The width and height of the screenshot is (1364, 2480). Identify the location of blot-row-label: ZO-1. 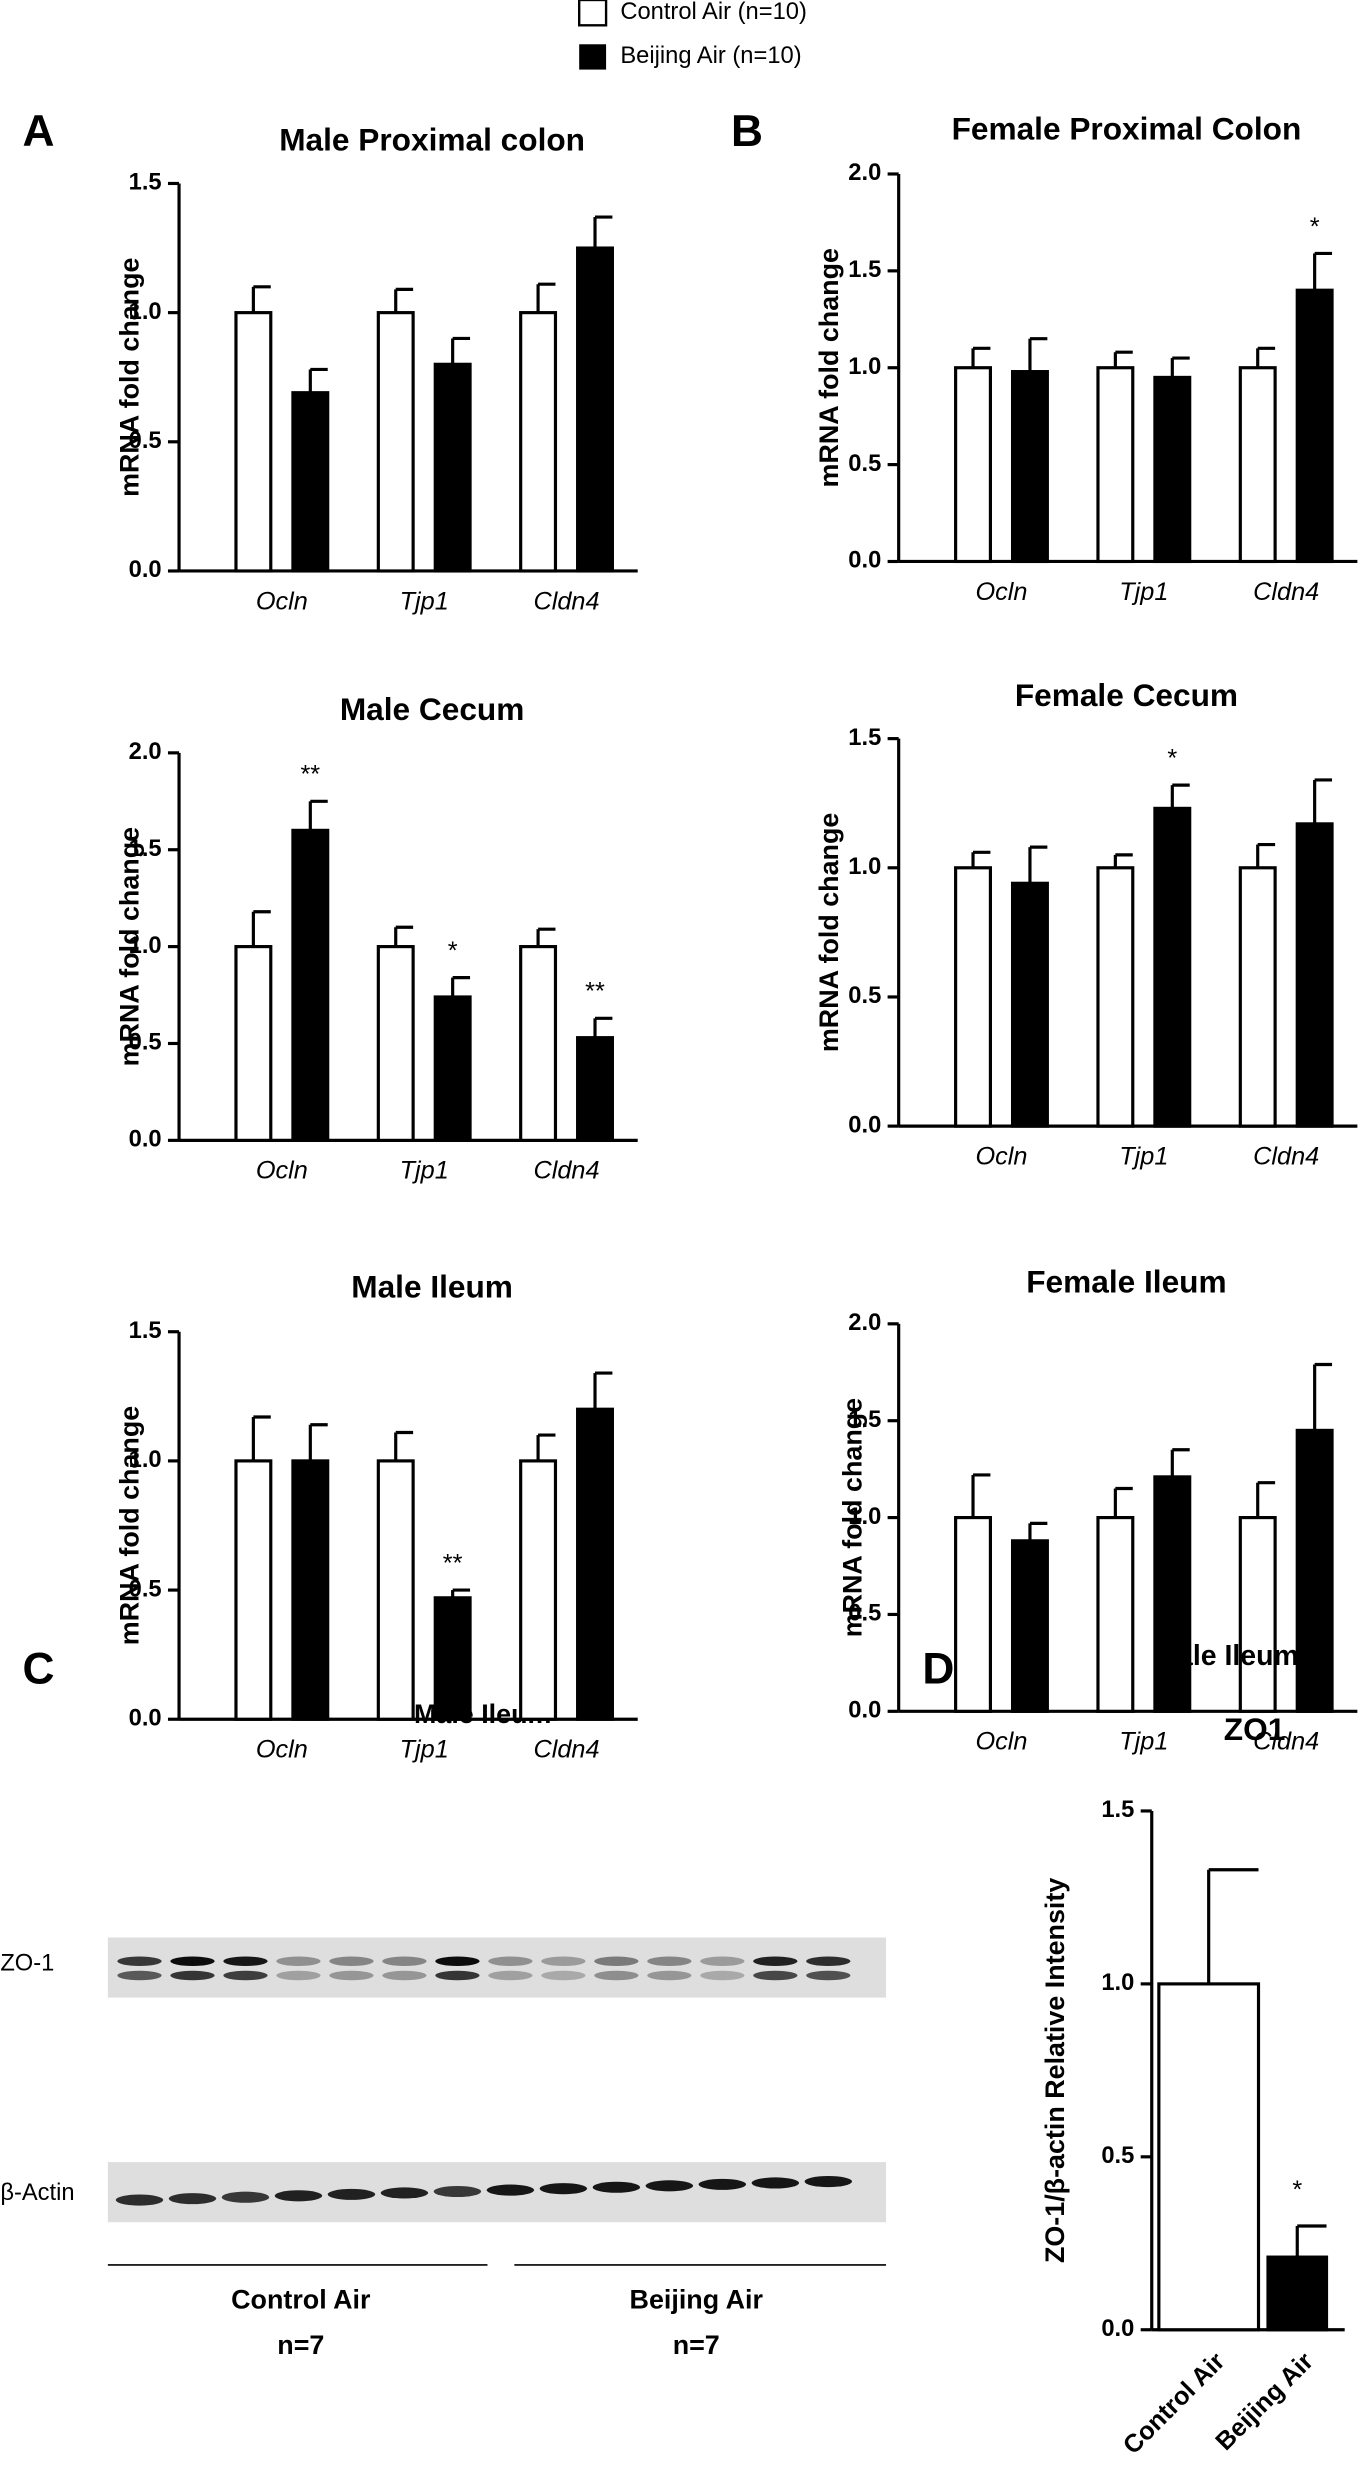
(27, 1964).